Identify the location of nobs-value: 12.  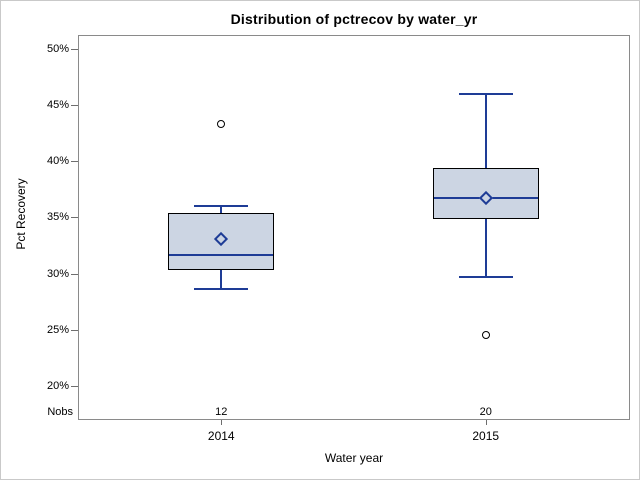
(221, 412).